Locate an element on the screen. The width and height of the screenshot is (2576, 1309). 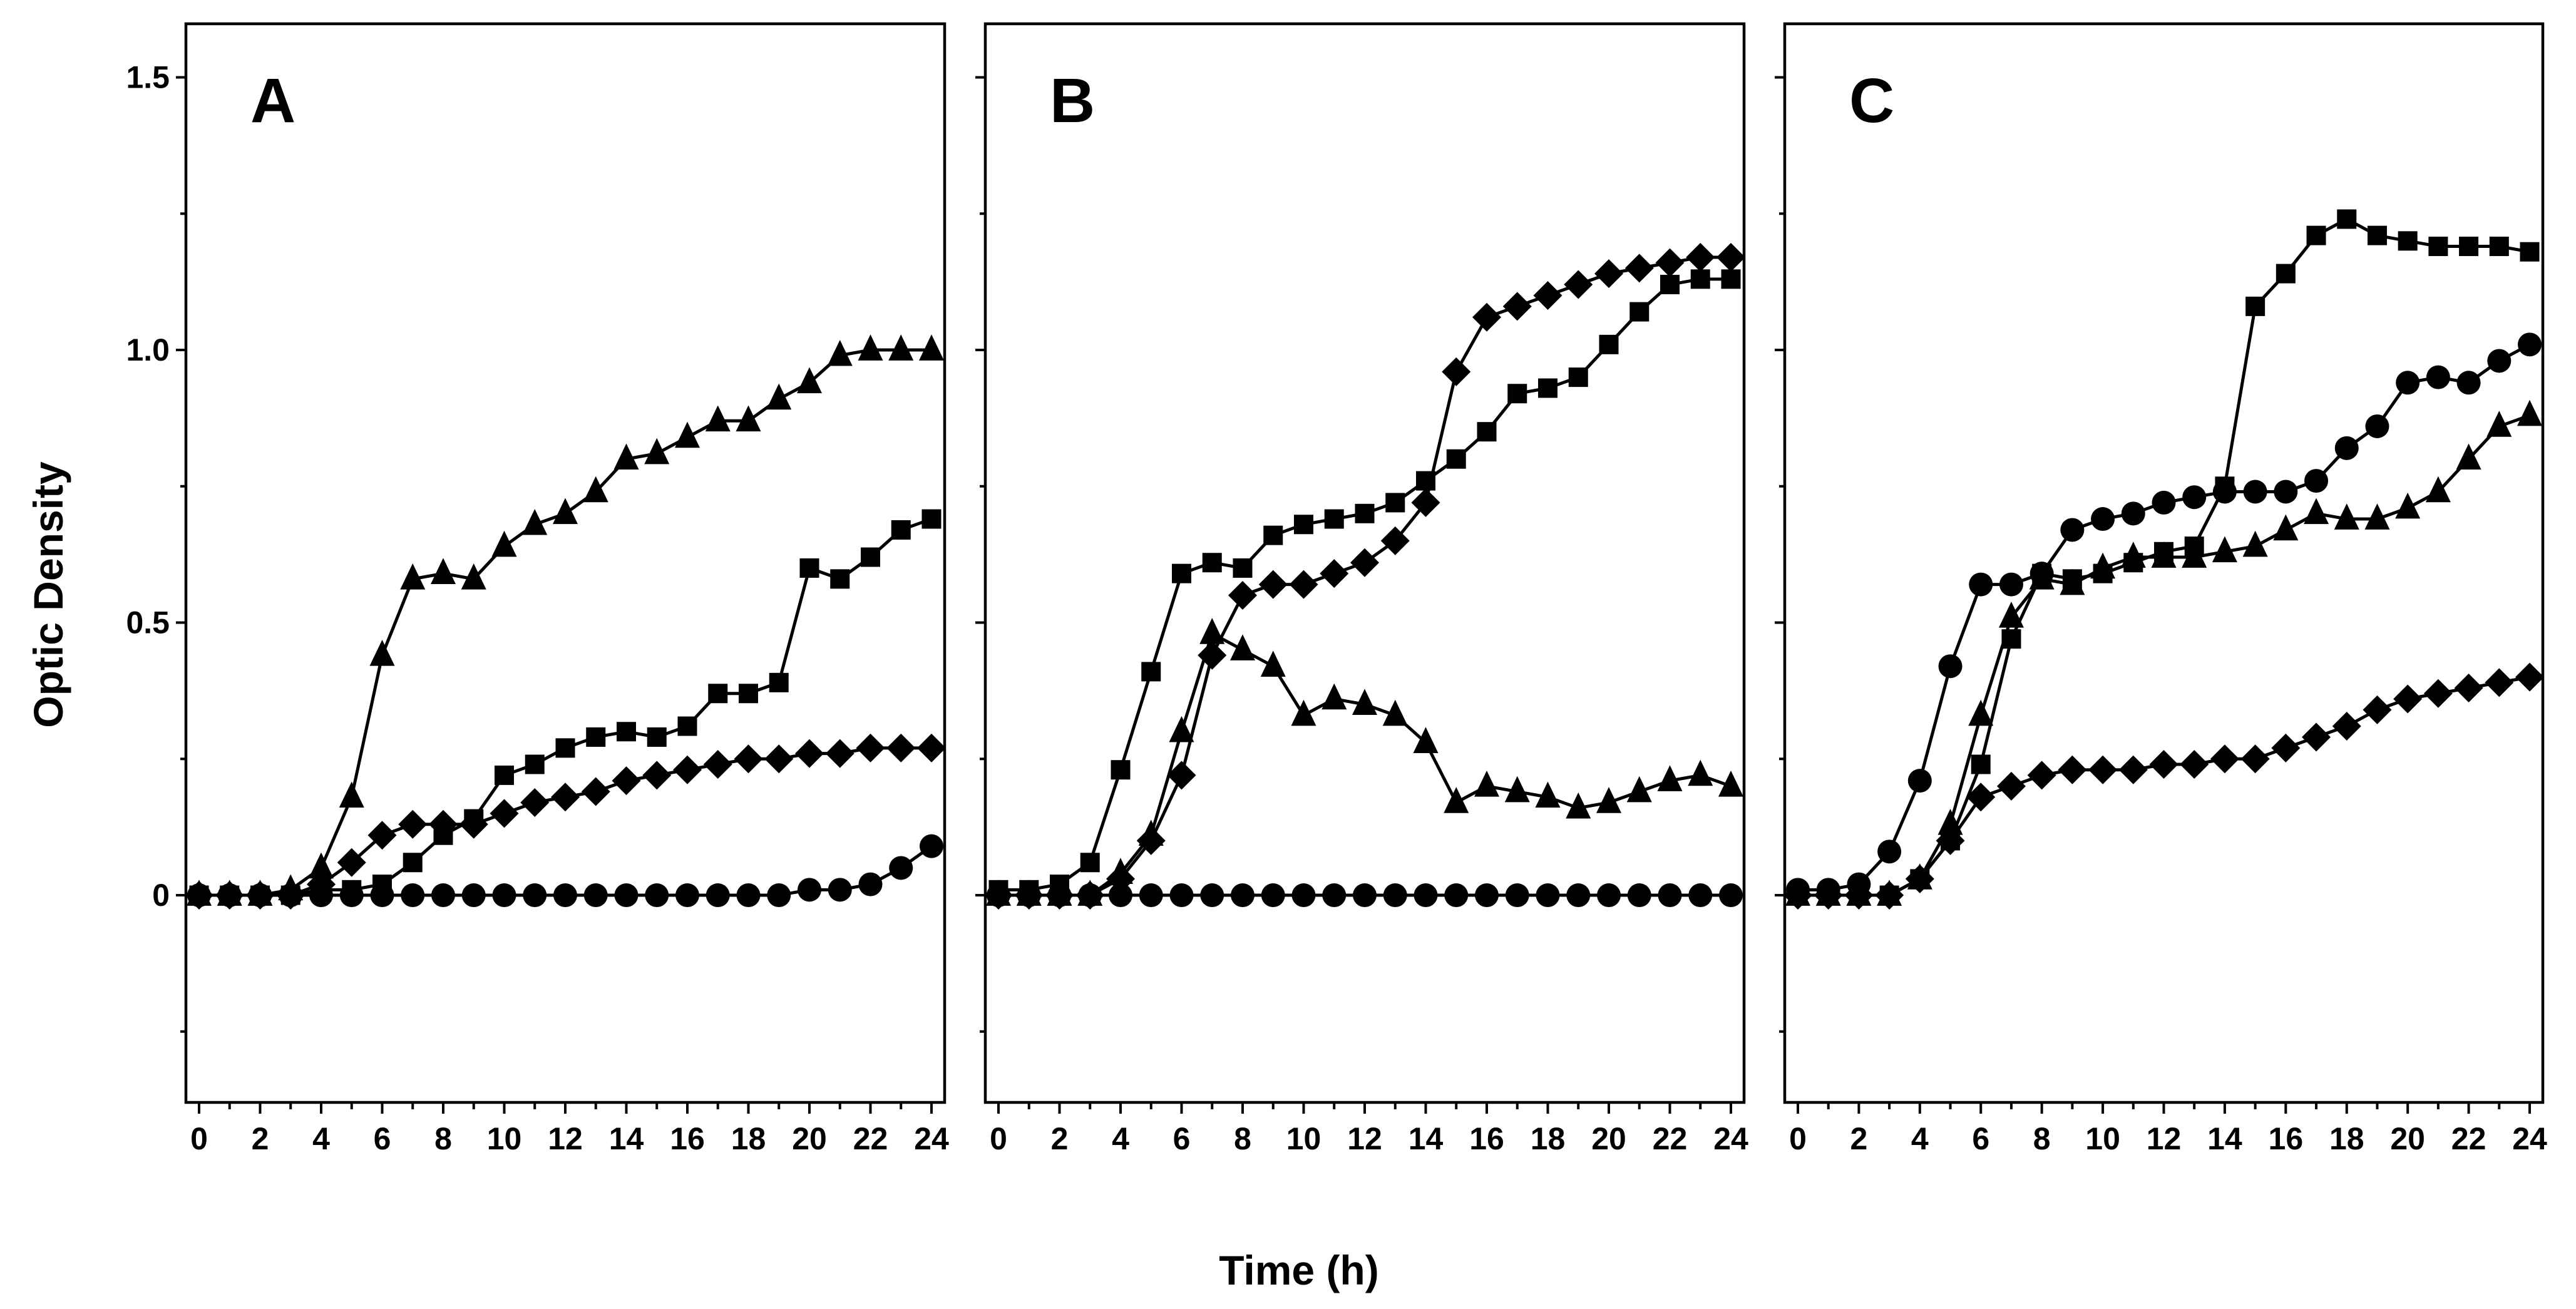
x-tick-label: 16 is located at coordinates (1486, 1138).